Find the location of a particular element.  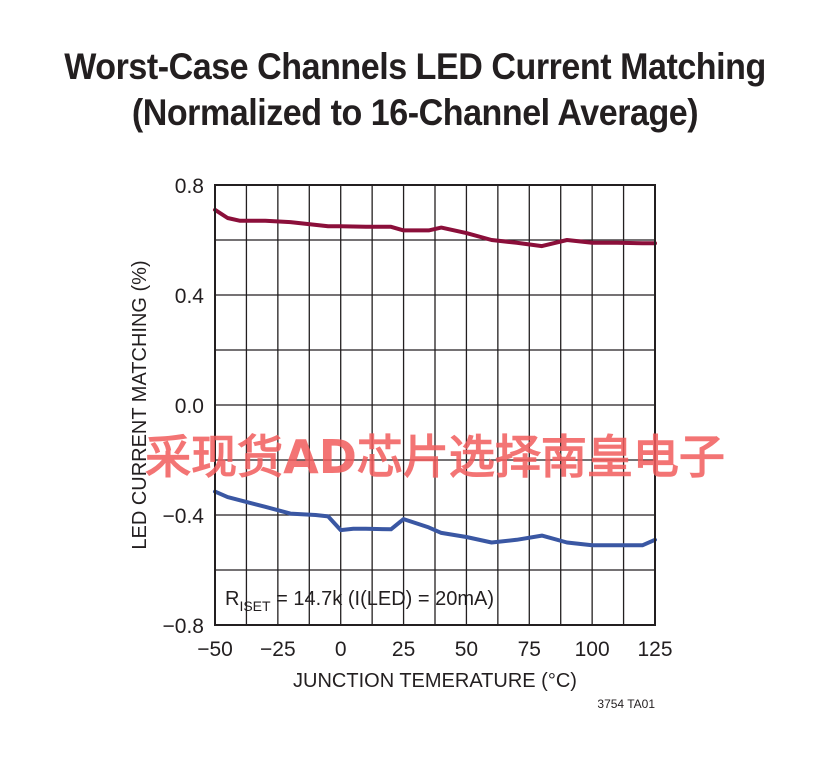

x-tick-label: 75 is located at coordinates (529, 649).